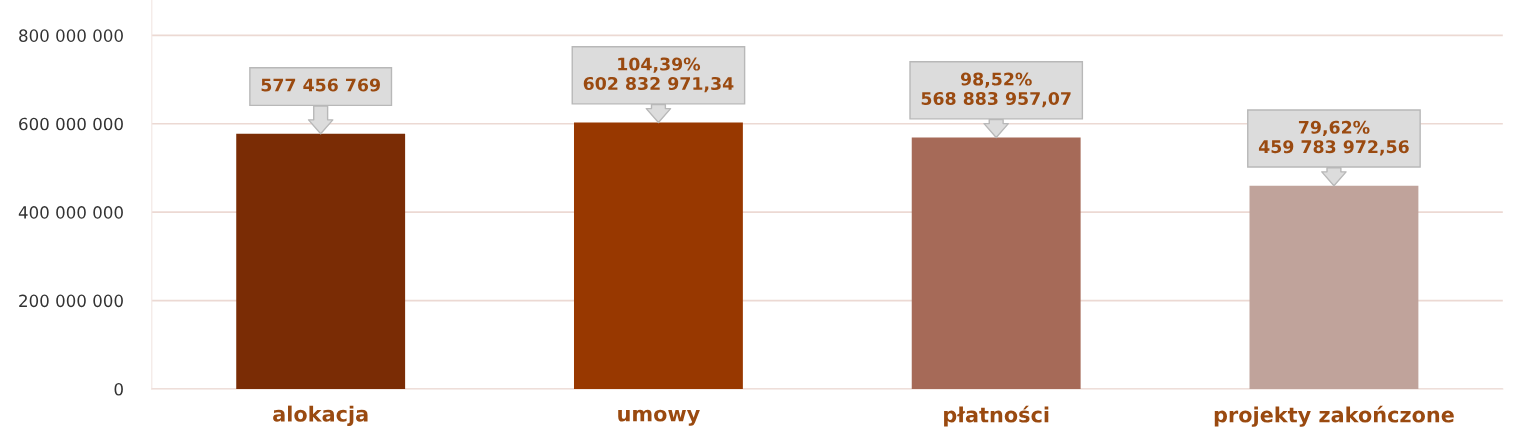 The width and height of the screenshot is (1518, 442). What do you see at coordinates (71, 35) in the screenshot?
I see `y-tick-label: 800 000 000` at bounding box center [71, 35].